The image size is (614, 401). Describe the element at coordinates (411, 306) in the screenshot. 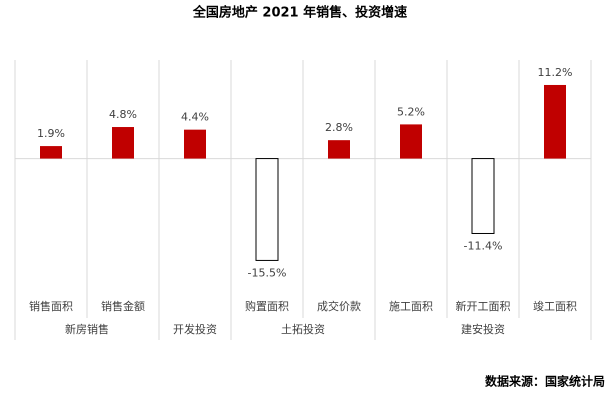

I see `x-tick-label: 施工面积` at that location.